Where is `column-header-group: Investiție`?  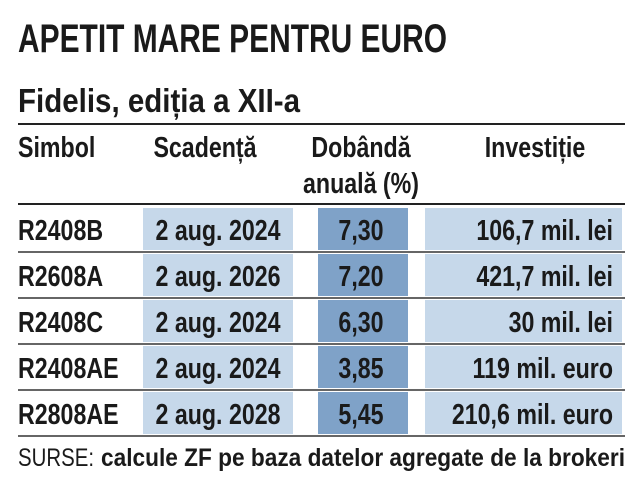
column-header-group: Investiție is located at coordinates (535, 146).